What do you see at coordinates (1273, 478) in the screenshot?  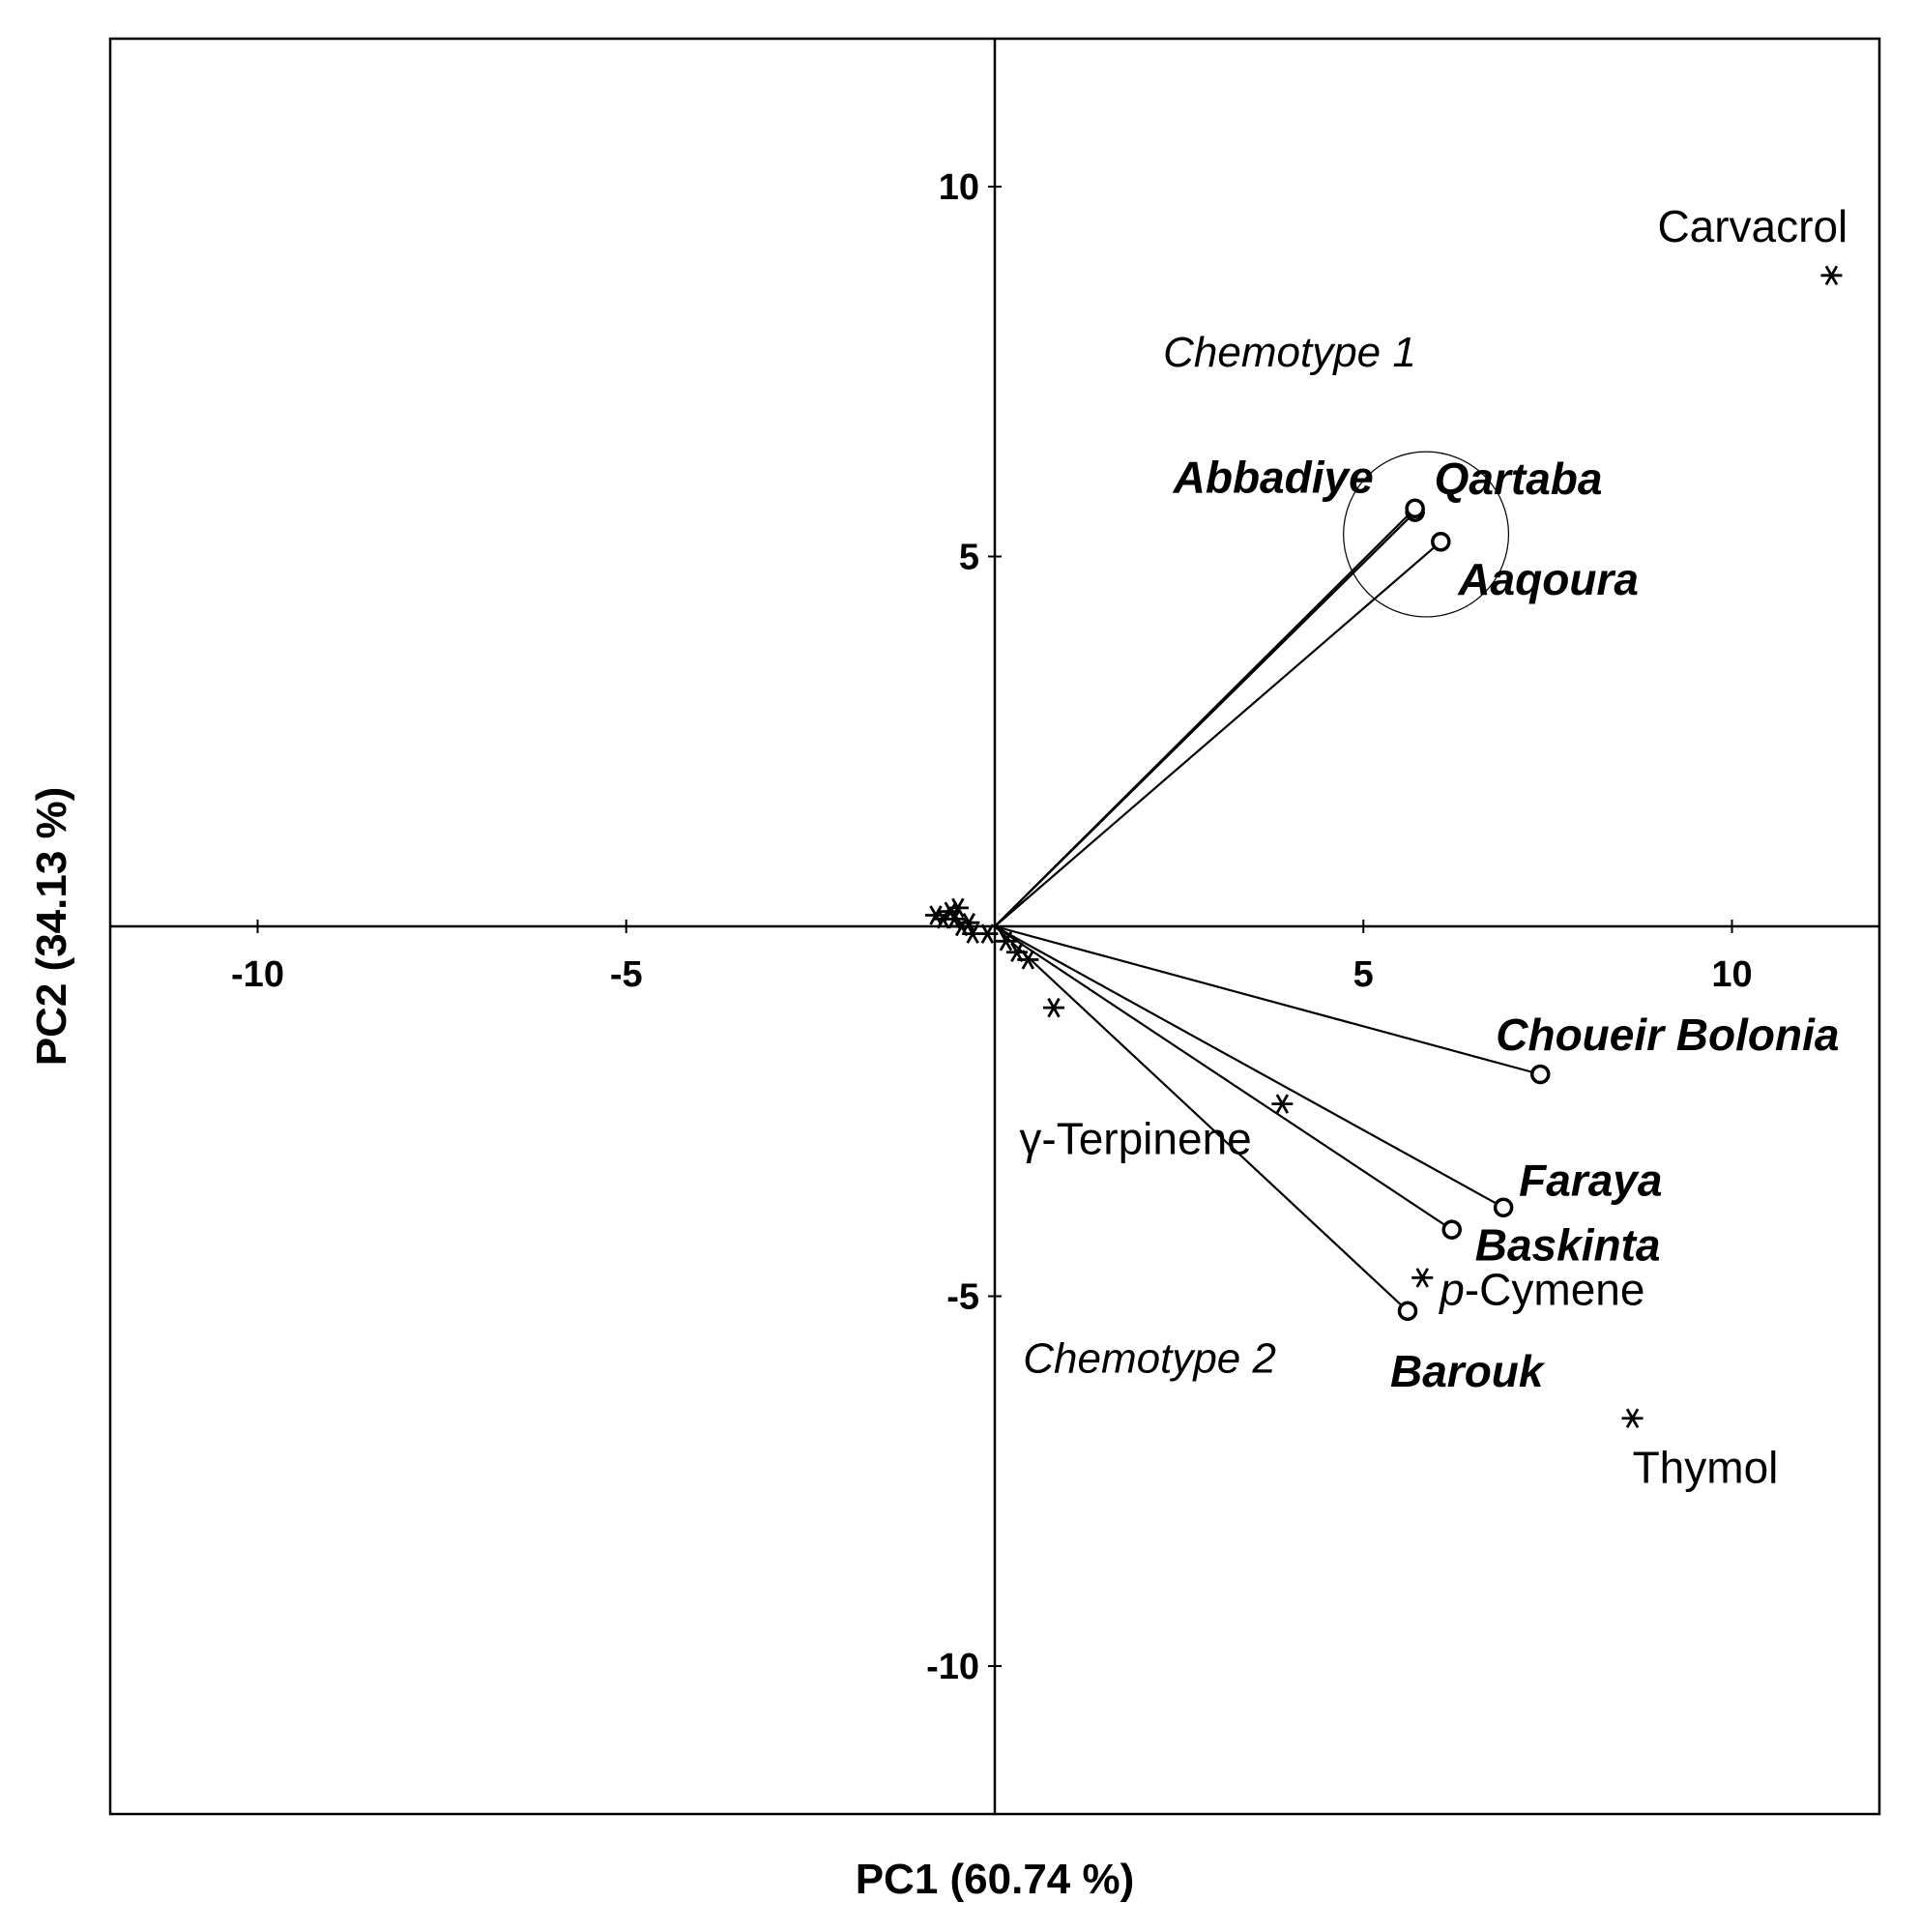 I see `site-label-abbadiye: Abbadiye` at bounding box center [1273, 478].